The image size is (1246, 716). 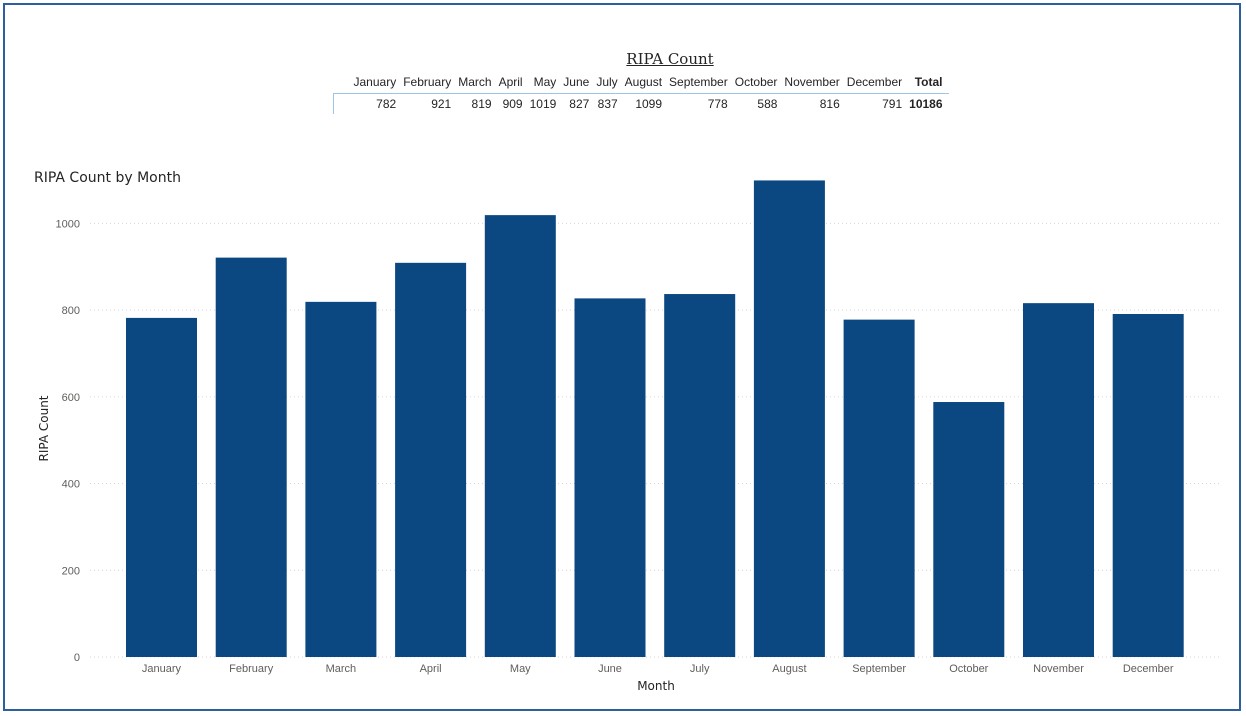 What do you see at coordinates (162, 669) in the screenshot?
I see `x-tick-label: January` at bounding box center [162, 669].